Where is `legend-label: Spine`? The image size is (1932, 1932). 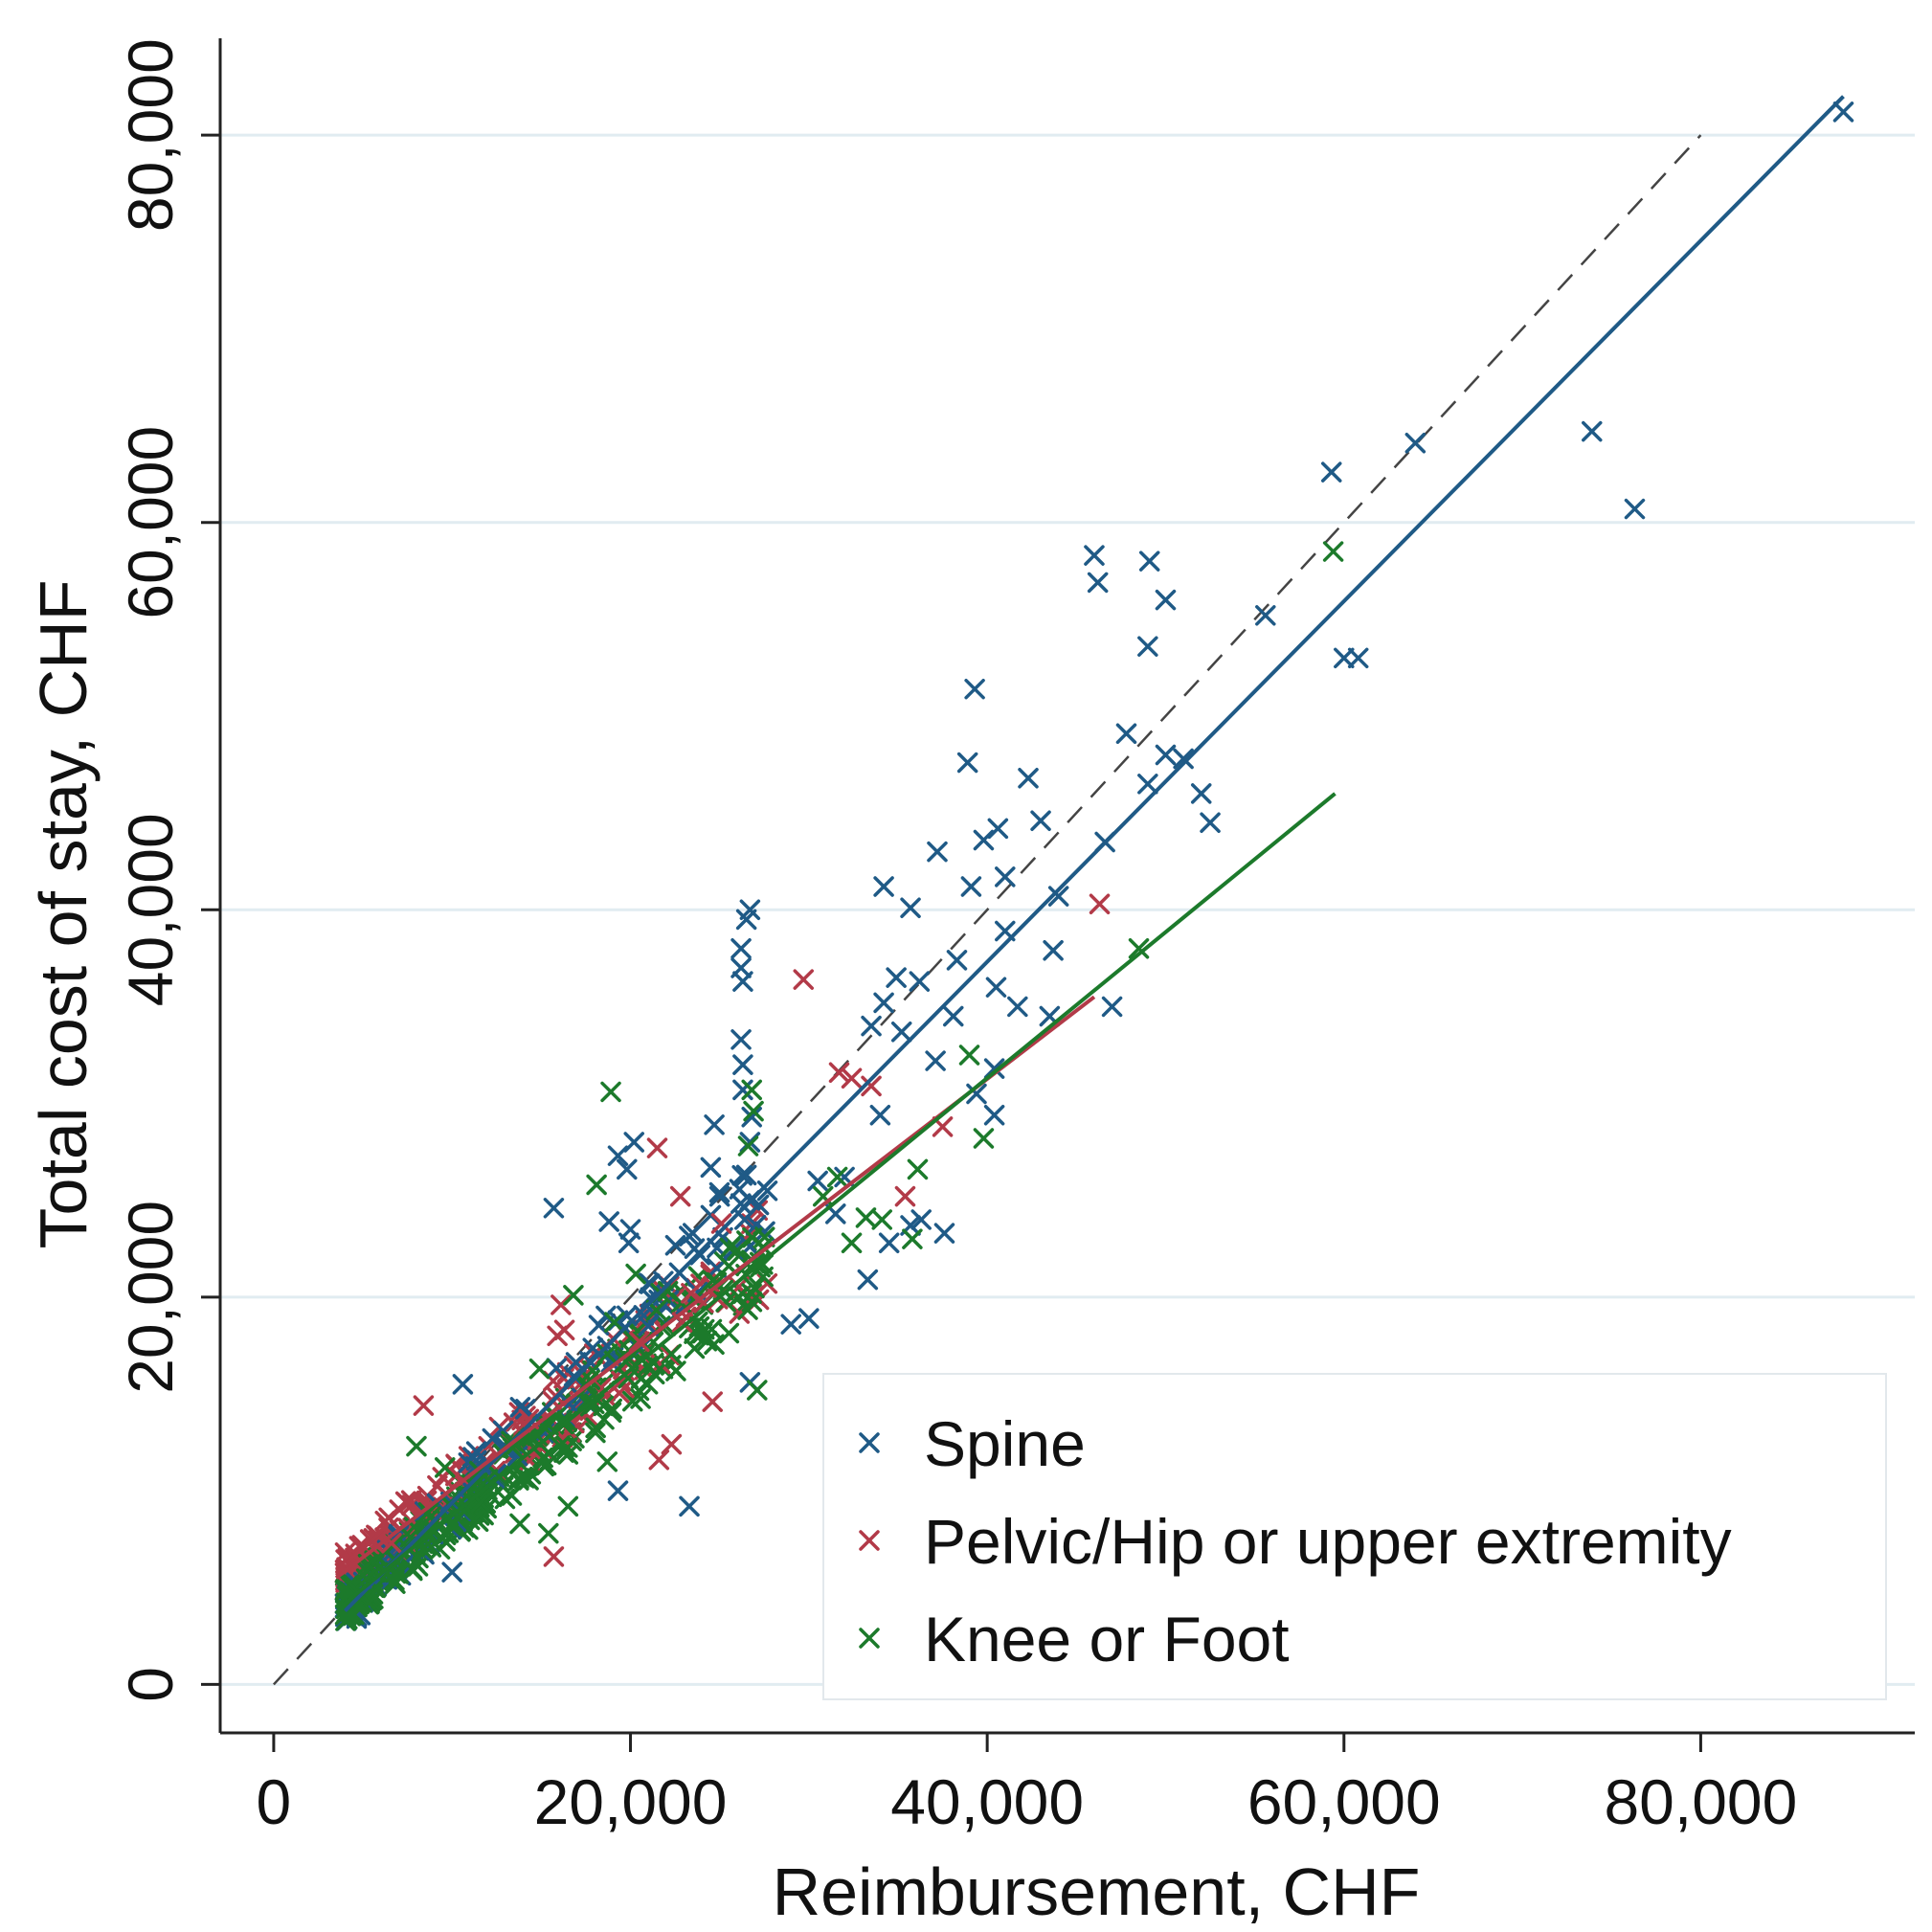
legend-label: Spine is located at coordinates (1005, 1444).